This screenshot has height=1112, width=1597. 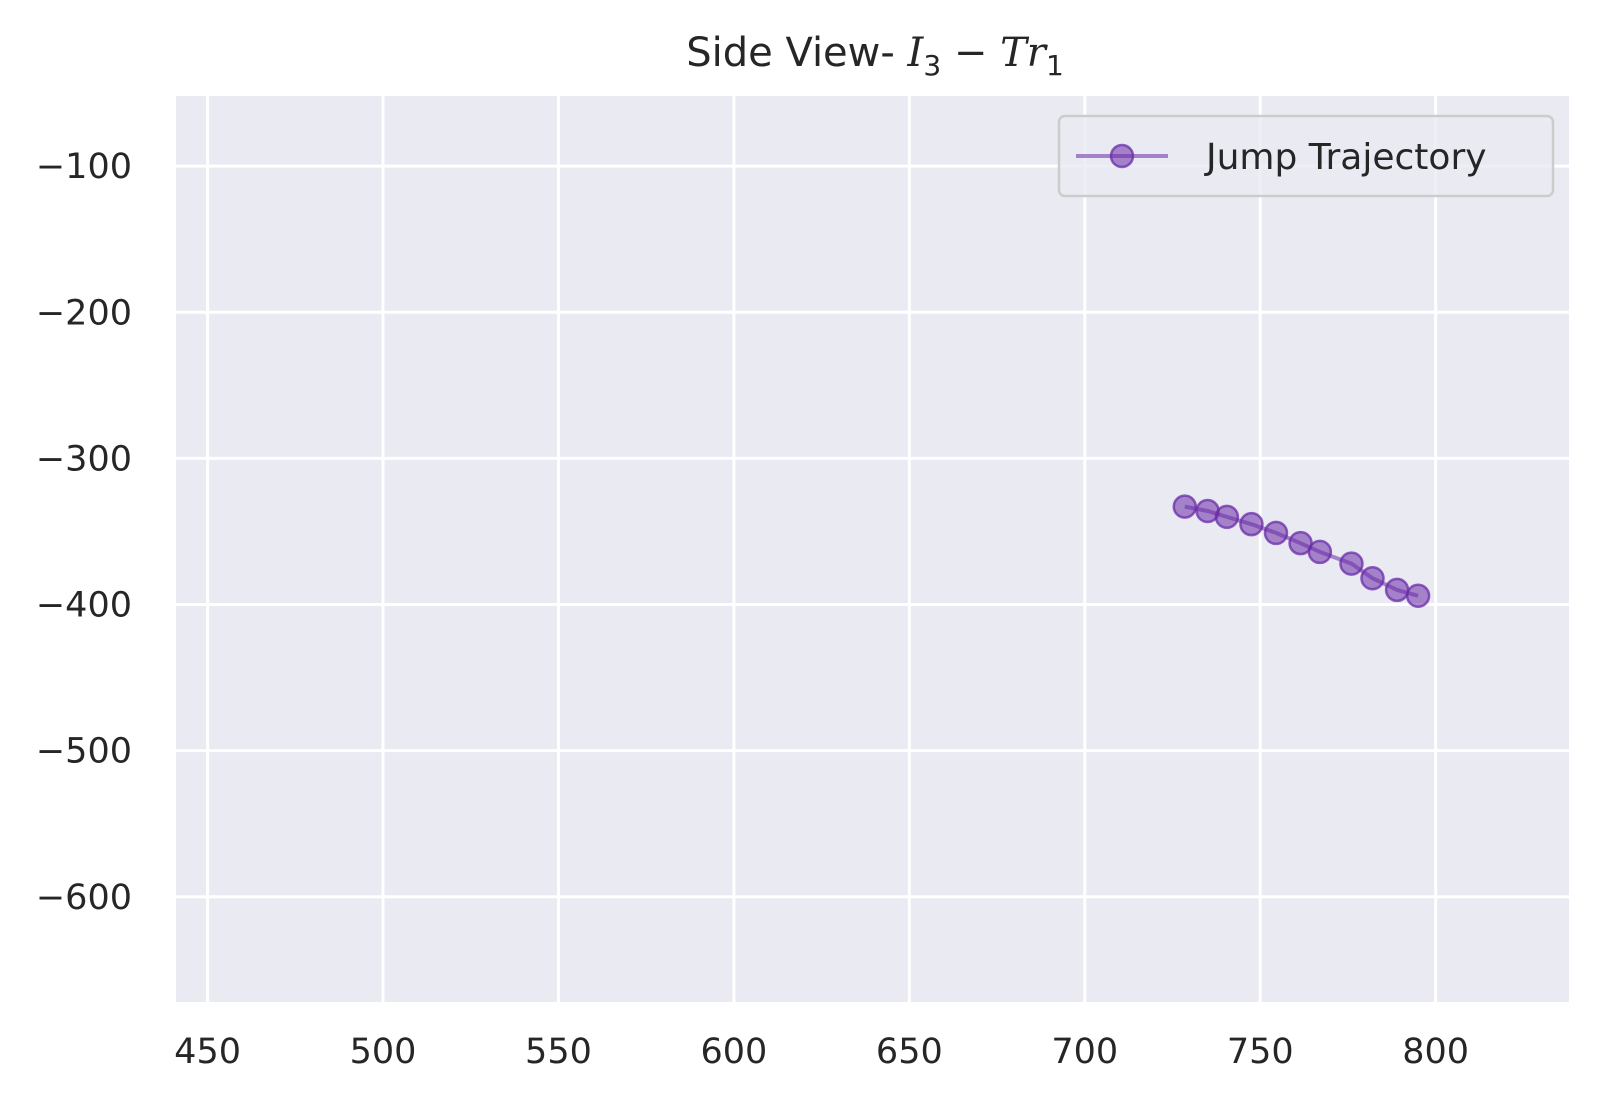 I want to click on y-tick-label: −600, so click(x=84, y=898).